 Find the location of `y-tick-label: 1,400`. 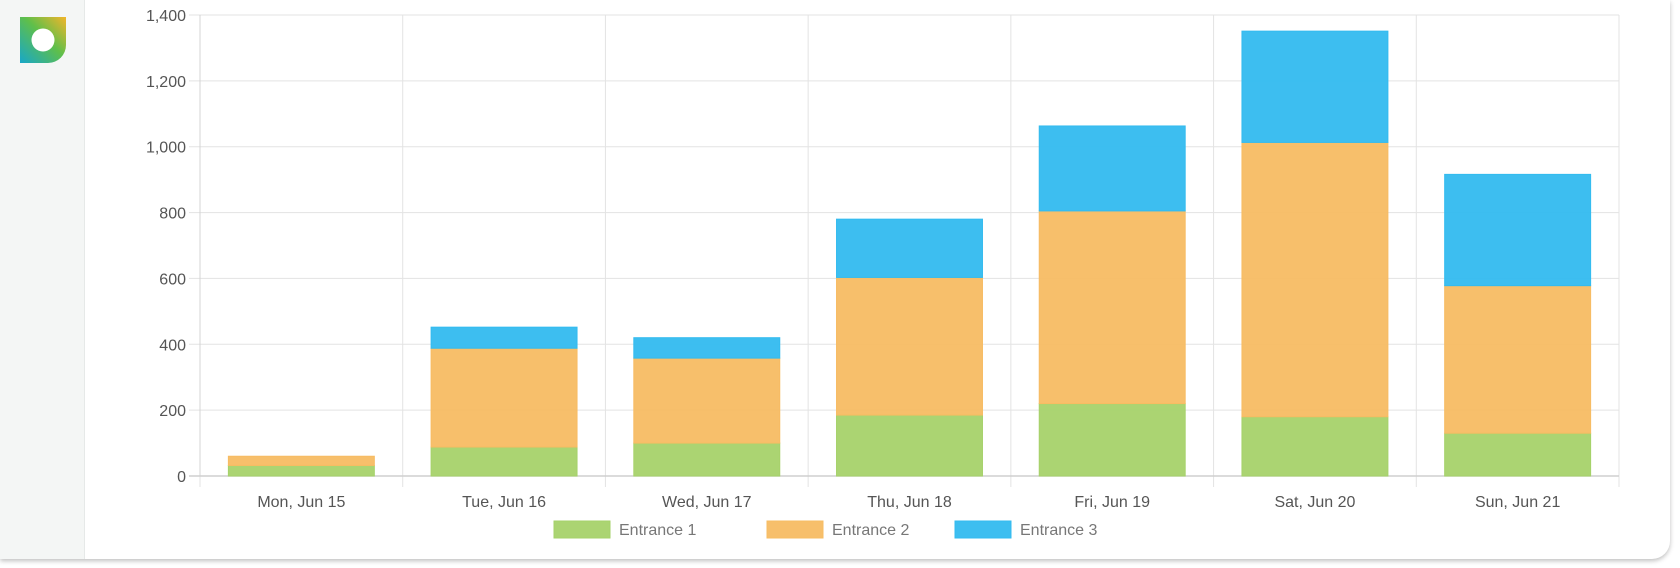

y-tick-label: 1,400 is located at coordinates (166, 16).